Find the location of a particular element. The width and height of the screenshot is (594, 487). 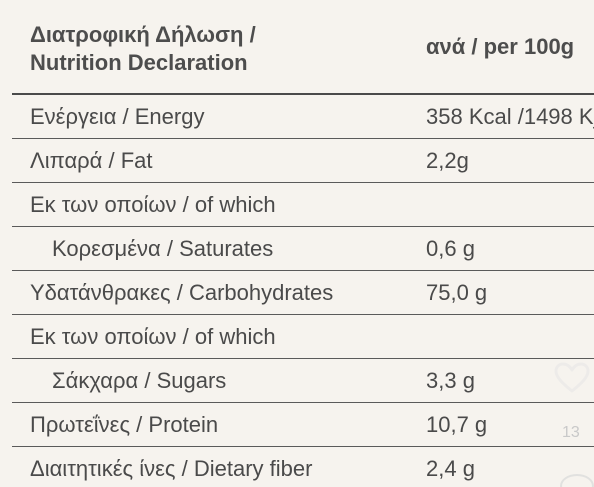

table-row: Σάκχαρα / Sugars 3,3 g is located at coordinates (303, 380).